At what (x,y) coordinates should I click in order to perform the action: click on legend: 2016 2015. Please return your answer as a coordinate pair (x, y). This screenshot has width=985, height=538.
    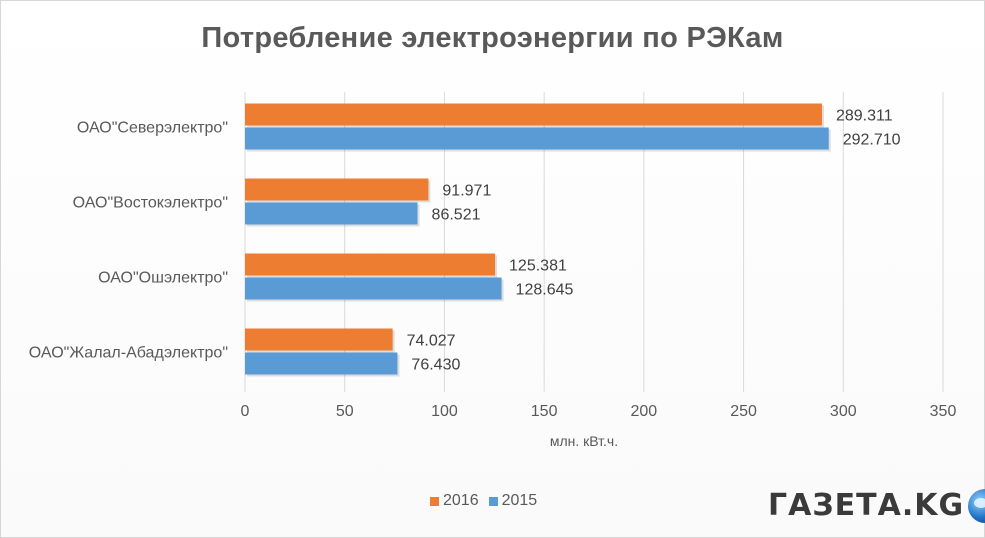
    Looking at the image, I should click on (483, 501).